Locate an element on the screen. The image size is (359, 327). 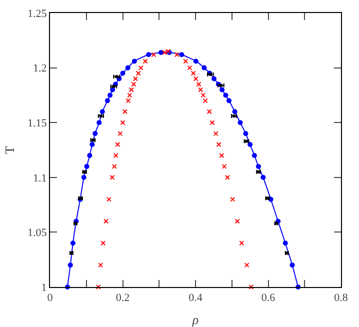
x-tick-label: 0.4 is located at coordinates (195, 298).